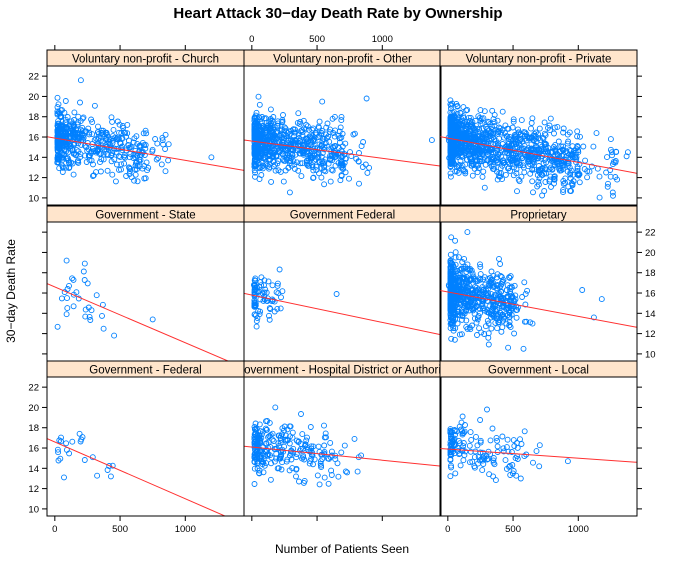  What do you see at coordinates (33, 138) in the screenshot?
I see `y-tick-label: 16` at bounding box center [33, 138].